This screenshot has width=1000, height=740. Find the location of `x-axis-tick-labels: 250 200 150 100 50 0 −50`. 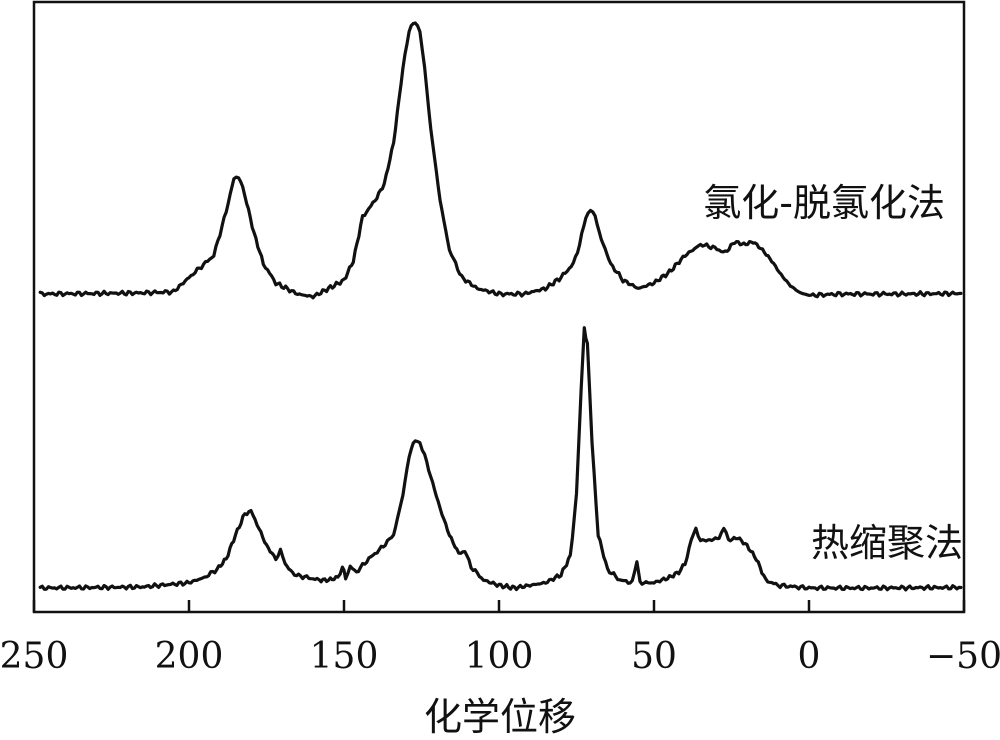

x-axis-tick-labels: 250 200 150 100 50 0 −50 is located at coordinates (500, 656).